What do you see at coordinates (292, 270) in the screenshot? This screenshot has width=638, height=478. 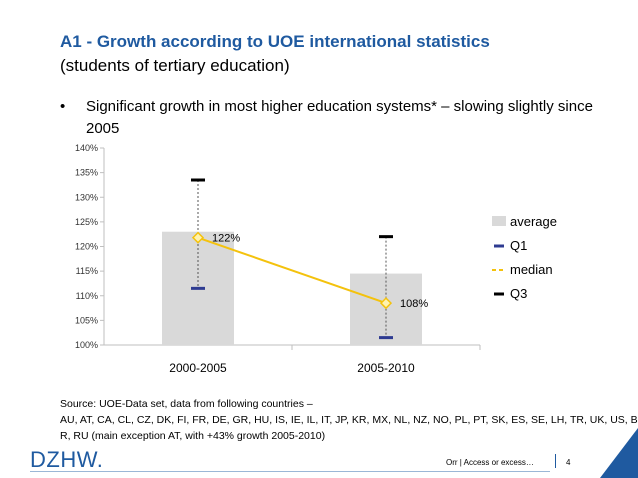 I see `median-line` at bounding box center [292, 270].